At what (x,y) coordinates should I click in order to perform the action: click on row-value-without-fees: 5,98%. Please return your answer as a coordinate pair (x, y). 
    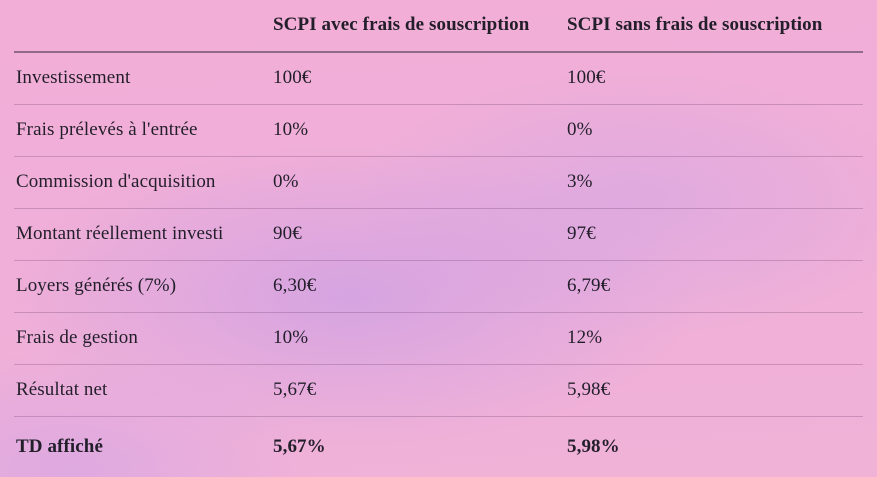
    Looking at the image, I should click on (593, 446).